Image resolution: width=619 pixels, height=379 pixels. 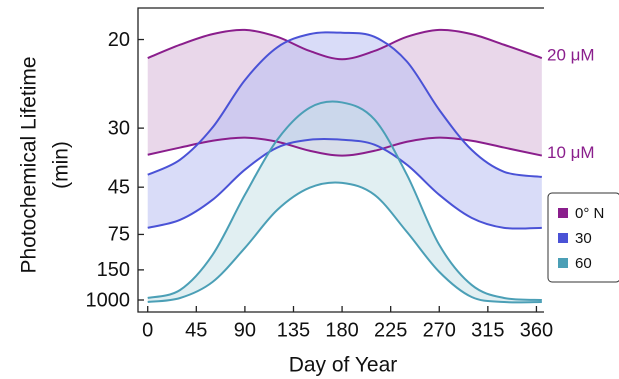 What do you see at coordinates (583, 263) in the screenshot?
I see `legend-label: 60` at bounding box center [583, 263].